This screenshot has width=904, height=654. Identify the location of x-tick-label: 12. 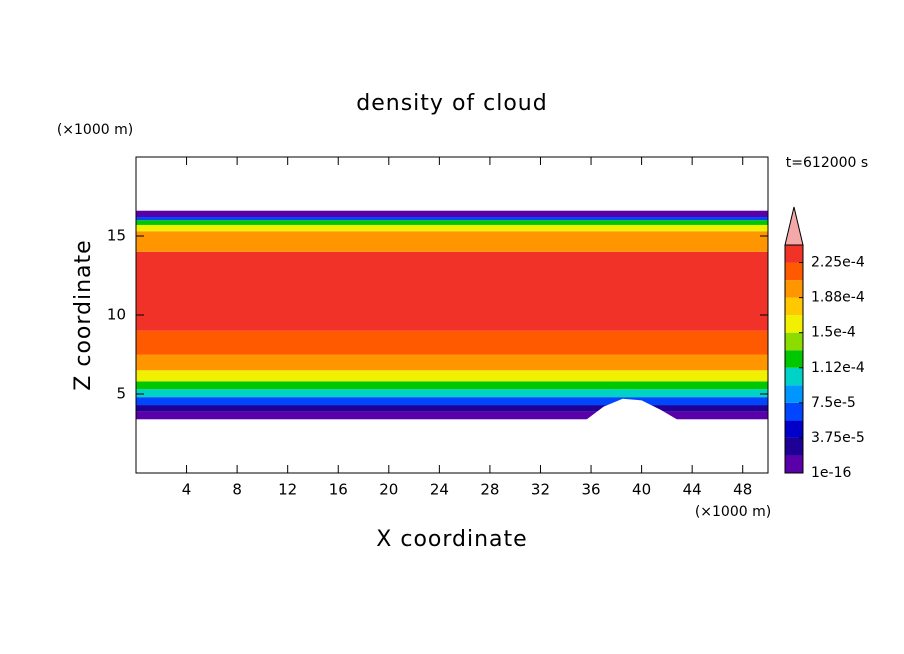
(287, 490).